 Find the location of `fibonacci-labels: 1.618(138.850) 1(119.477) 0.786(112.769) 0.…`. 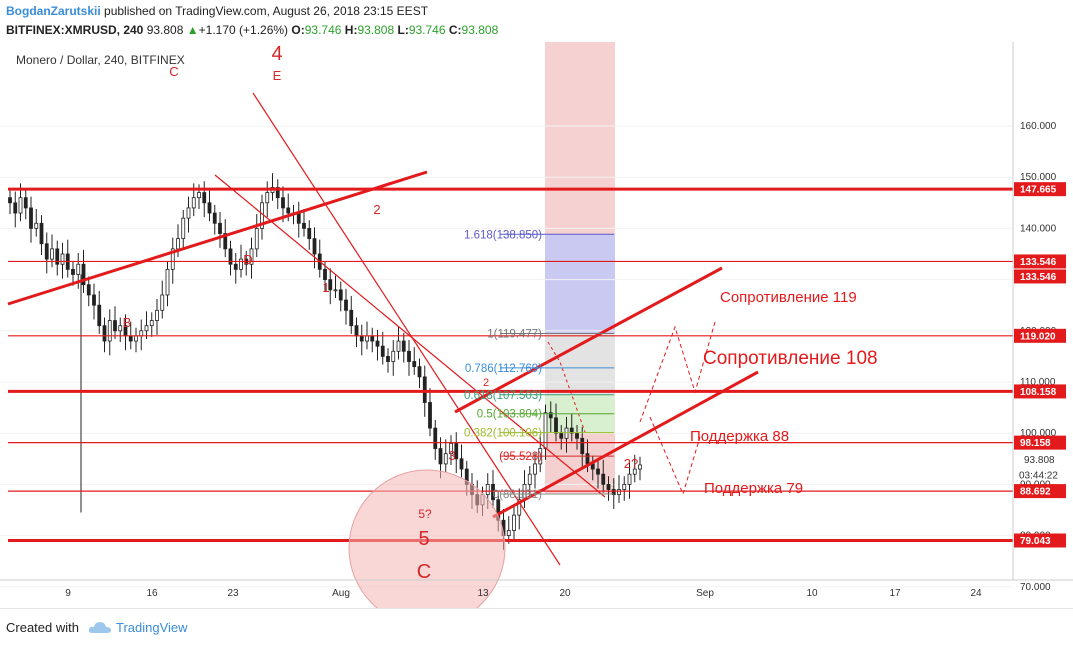

fibonacci-labels: 1.618(138.850) 1(119.477) 0.786(112.769) 0.… is located at coordinates (539, 365).